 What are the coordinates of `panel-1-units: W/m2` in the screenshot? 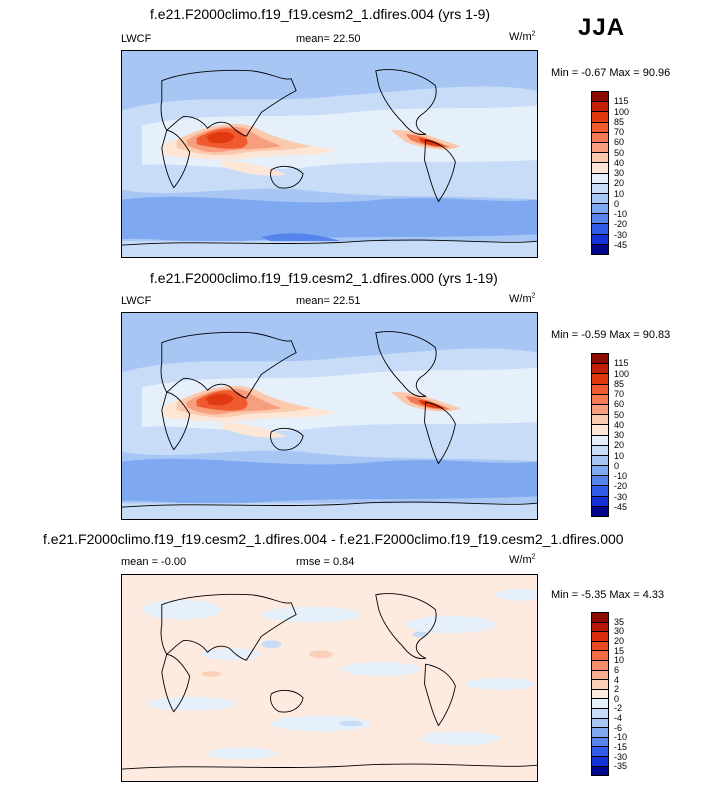 It's located at (522, 36).